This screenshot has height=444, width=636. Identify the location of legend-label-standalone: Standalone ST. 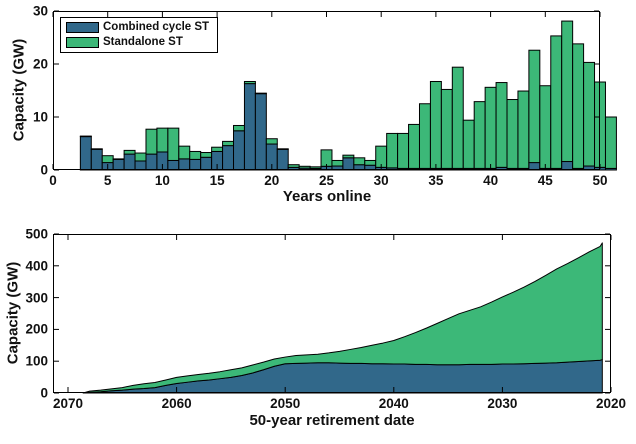
(143, 42).